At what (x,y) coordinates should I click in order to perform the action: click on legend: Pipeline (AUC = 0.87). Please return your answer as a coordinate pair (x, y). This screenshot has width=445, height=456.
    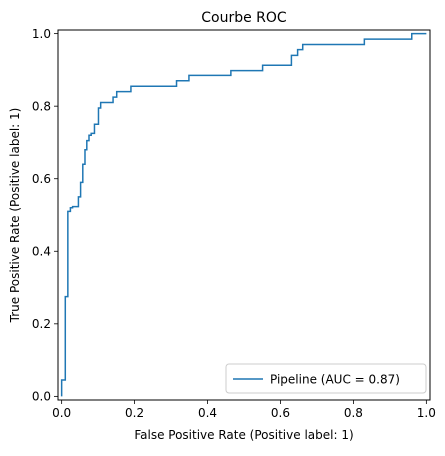
    Looking at the image, I should click on (326, 378).